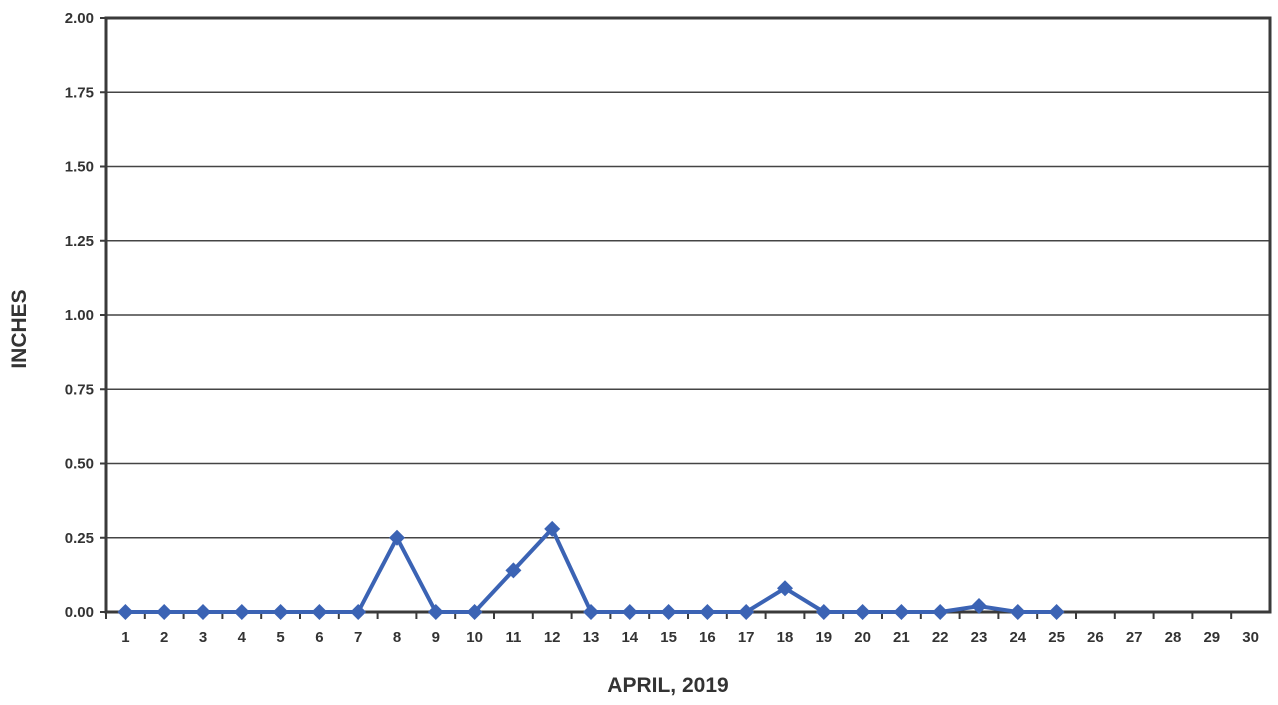  I want to click on x-tick-label: 21, so click(901, 637).